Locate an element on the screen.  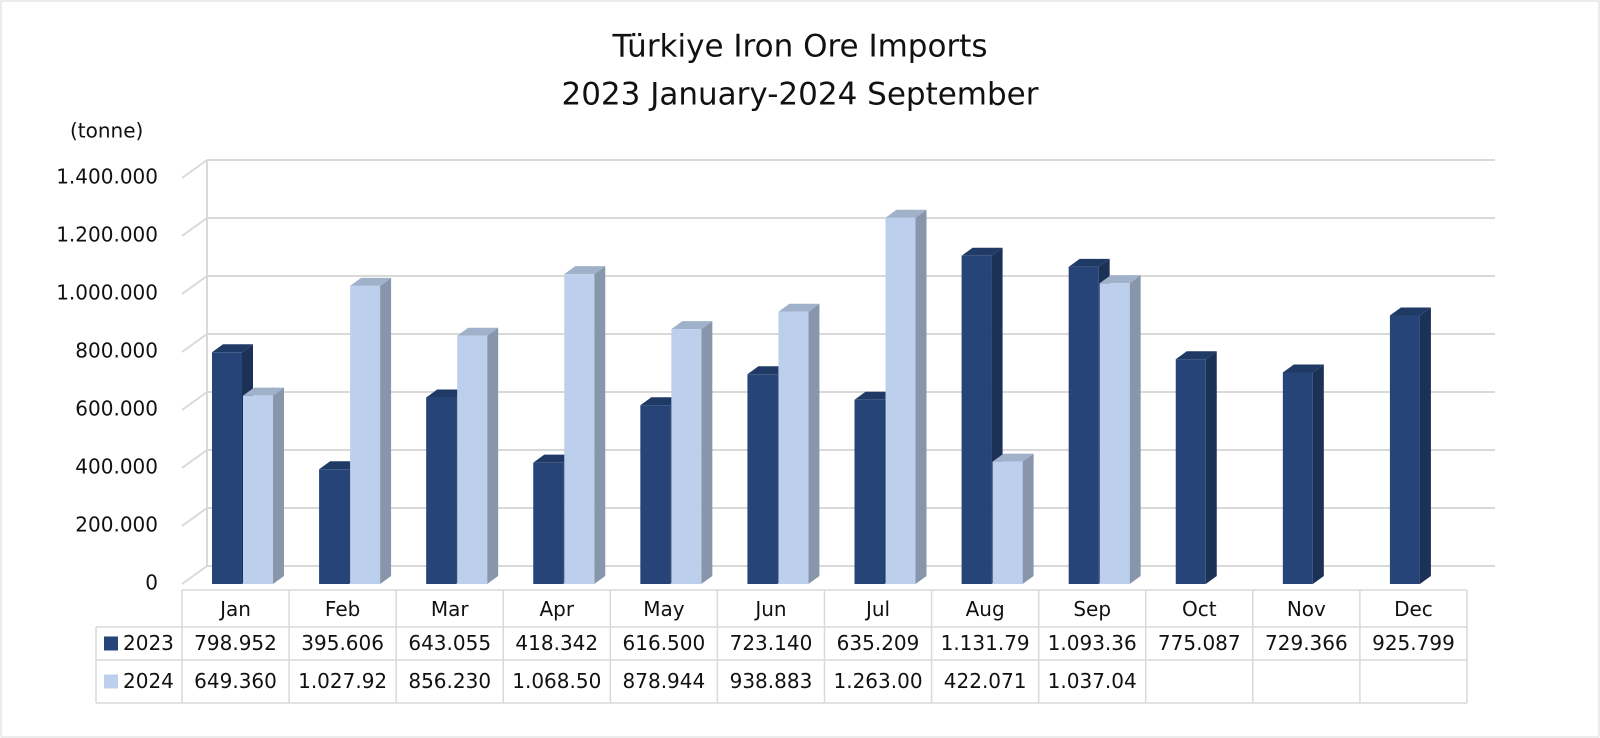
y-tick-label: 1.000.000 is located at coordinates (107, 293).